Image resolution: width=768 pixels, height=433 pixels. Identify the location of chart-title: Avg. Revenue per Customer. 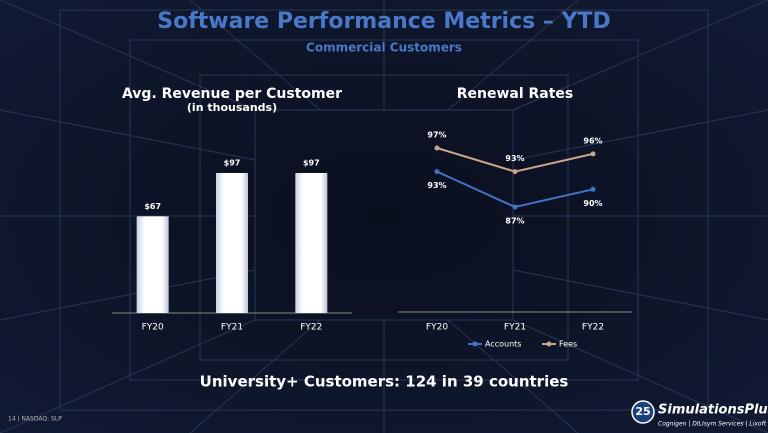
(232, 94).